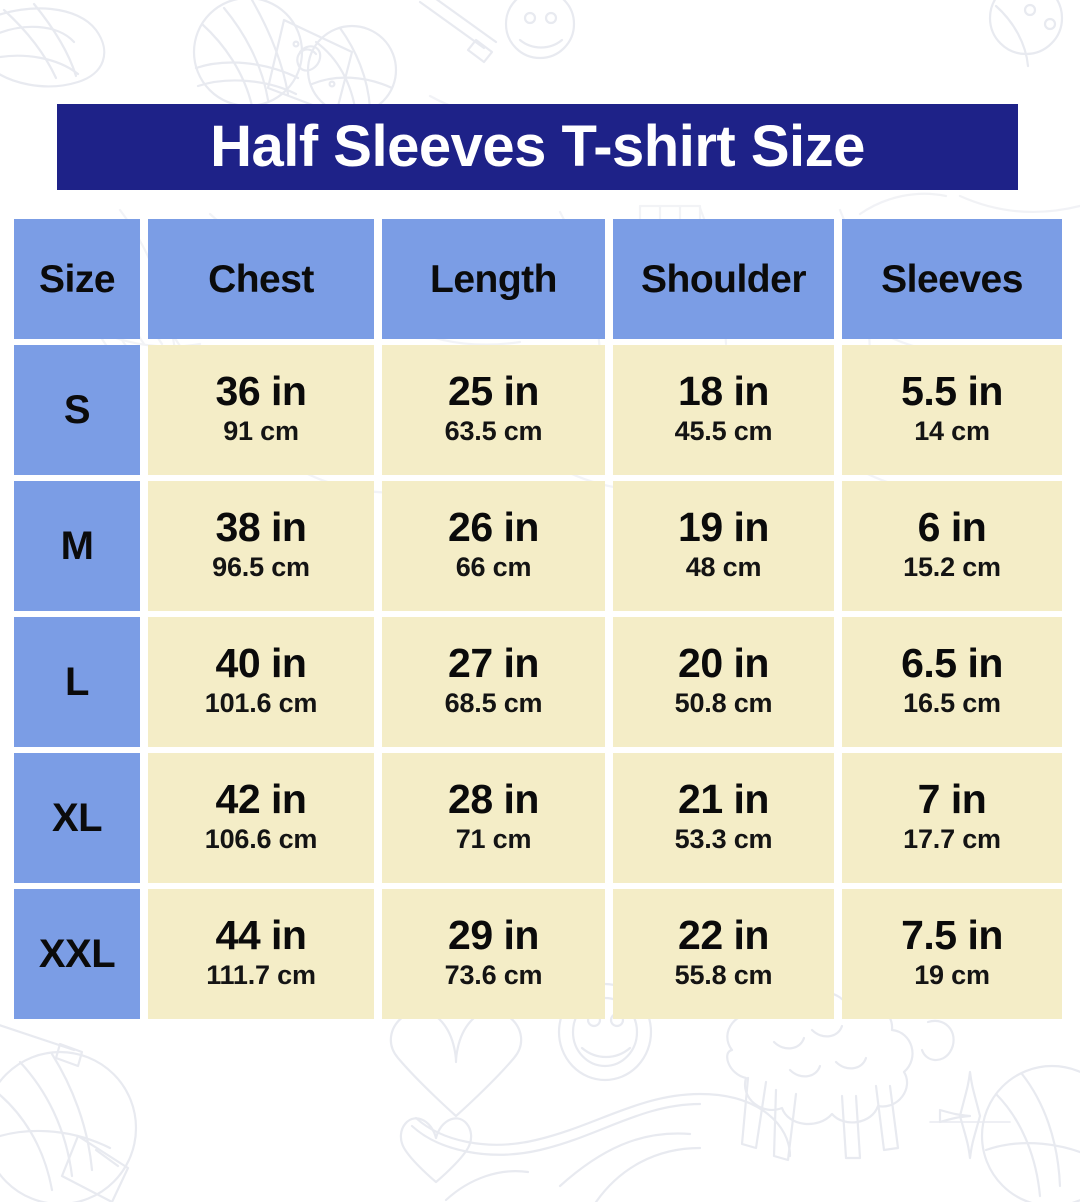 The image size is (1080, 1202). What do you see at coordinates (723, 839) in the screenshot?
I see `value-centimeters: 53.3 cm` at bounding box center [723, 839].